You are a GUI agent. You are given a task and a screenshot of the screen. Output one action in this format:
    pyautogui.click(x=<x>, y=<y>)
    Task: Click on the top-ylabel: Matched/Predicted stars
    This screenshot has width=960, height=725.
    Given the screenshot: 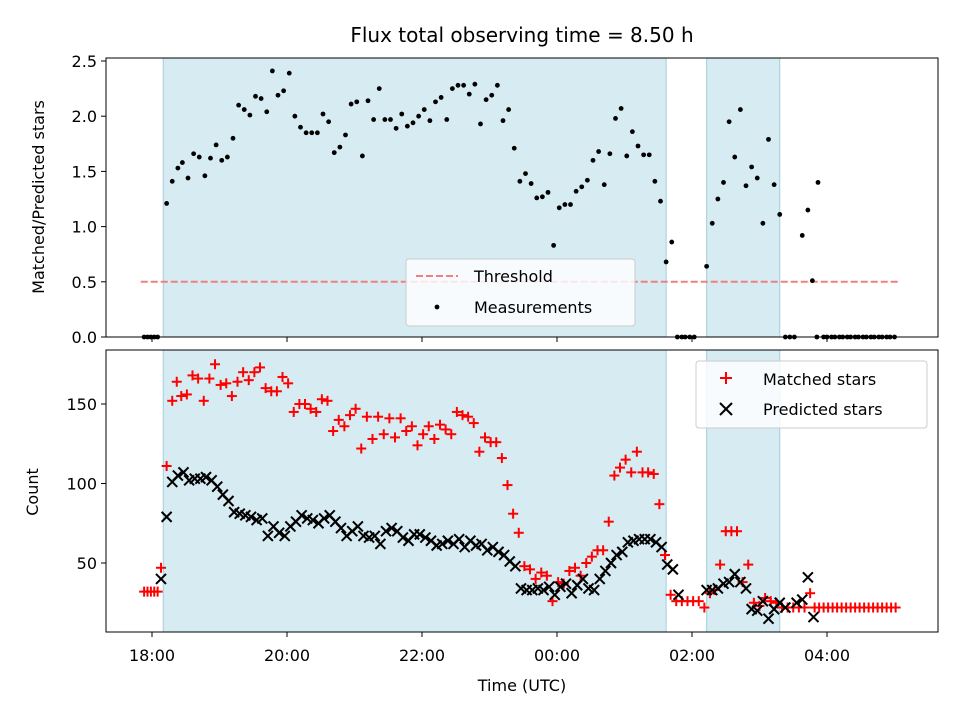 What is the action you would take?
    pyautogui.click(x=38, y=197)
    